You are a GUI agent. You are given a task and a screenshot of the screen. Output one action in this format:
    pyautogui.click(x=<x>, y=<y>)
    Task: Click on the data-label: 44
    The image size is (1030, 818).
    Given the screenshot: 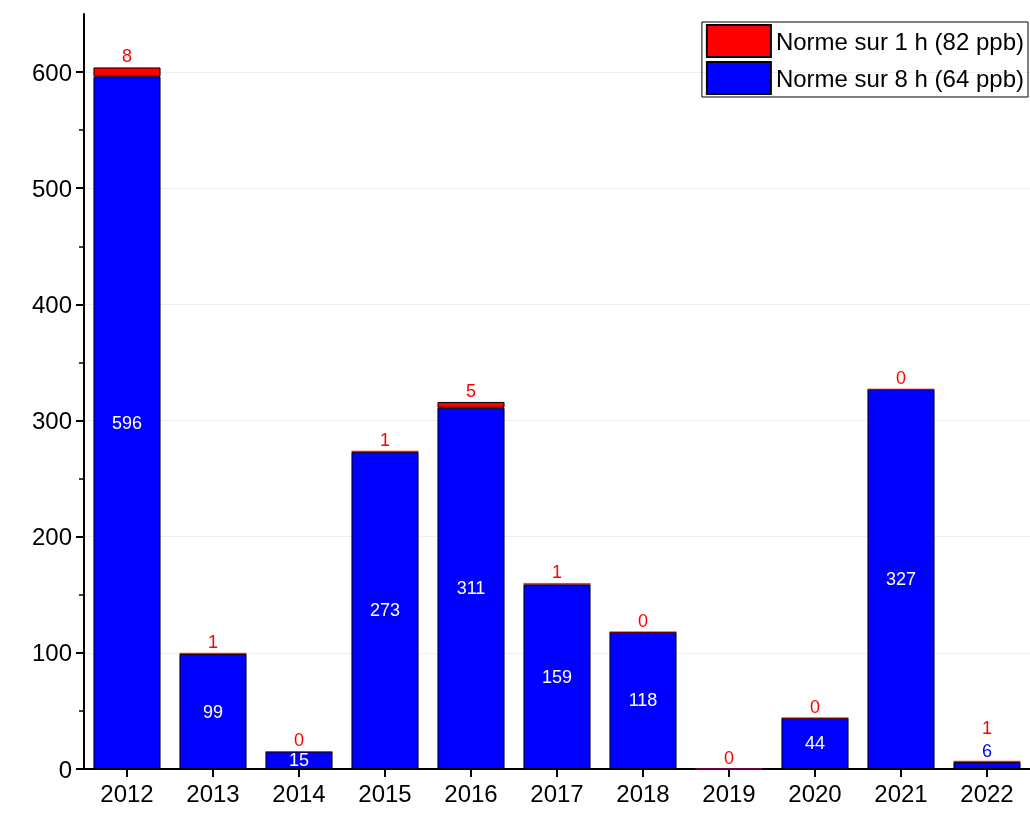 What is the action you would take?
    pyautogui.click(x=815, y=743)
    